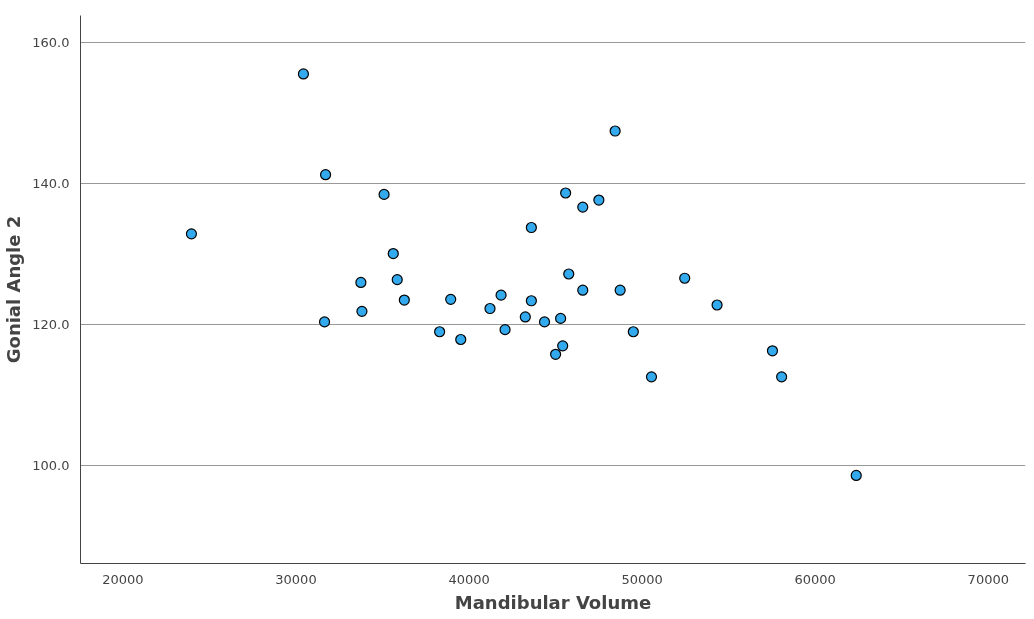 This screenshot has width=1034, height=619. Describe the element at coordinates (51, 466) in the screenshot. I see `y-tick-label: 100.0` at that location.